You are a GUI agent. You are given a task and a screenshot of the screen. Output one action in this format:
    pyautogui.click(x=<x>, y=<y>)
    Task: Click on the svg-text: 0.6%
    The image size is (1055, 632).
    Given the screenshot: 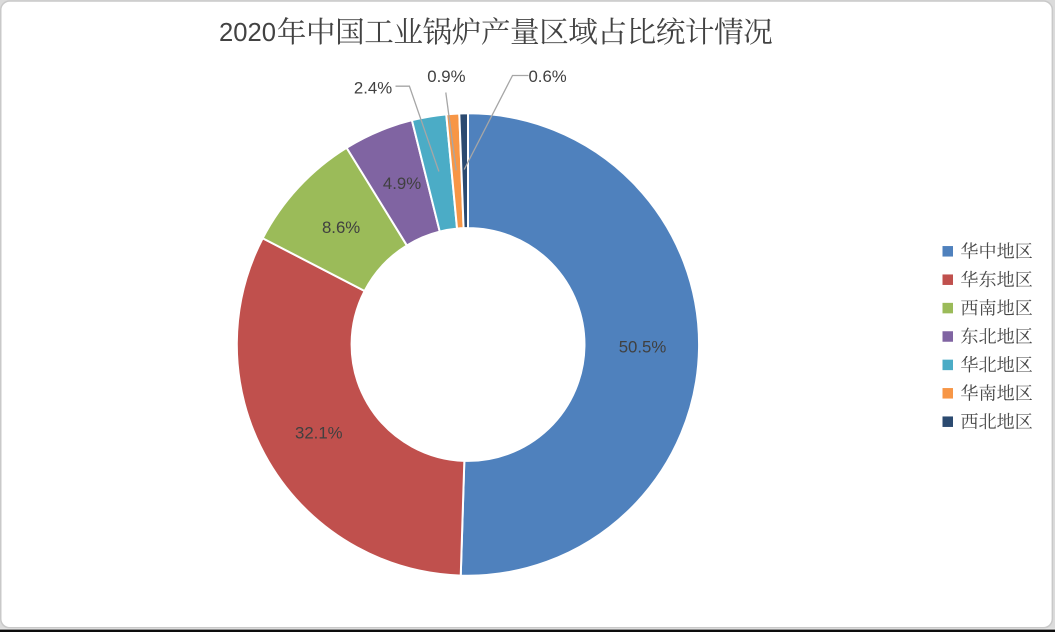 What is the action you would take?
    pyautogui.click(x=547, y=76)
    